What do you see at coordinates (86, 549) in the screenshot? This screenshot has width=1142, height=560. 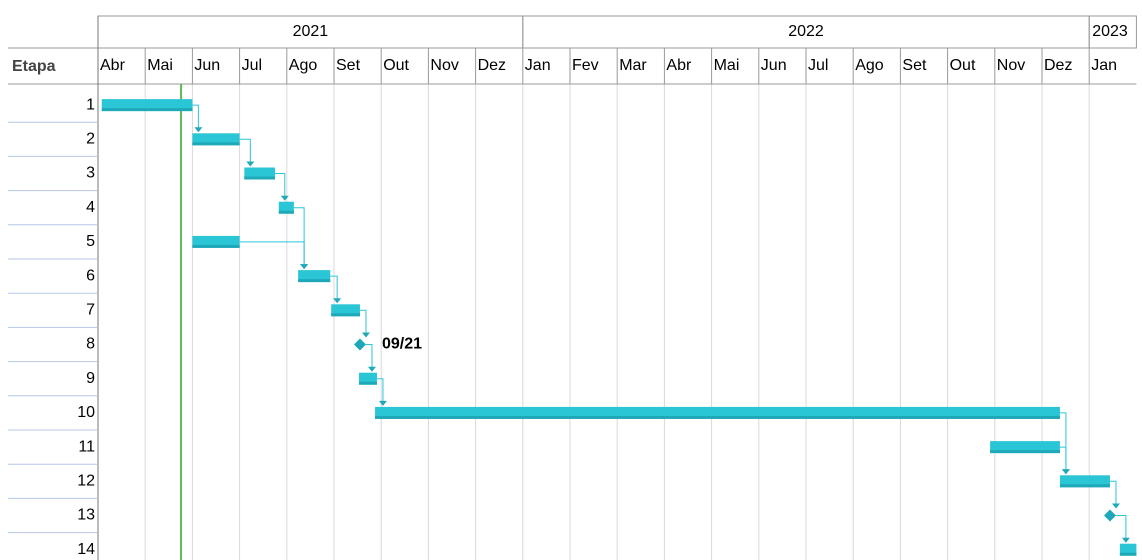 I see `row-label: 14` at bounding box center [86, 549].